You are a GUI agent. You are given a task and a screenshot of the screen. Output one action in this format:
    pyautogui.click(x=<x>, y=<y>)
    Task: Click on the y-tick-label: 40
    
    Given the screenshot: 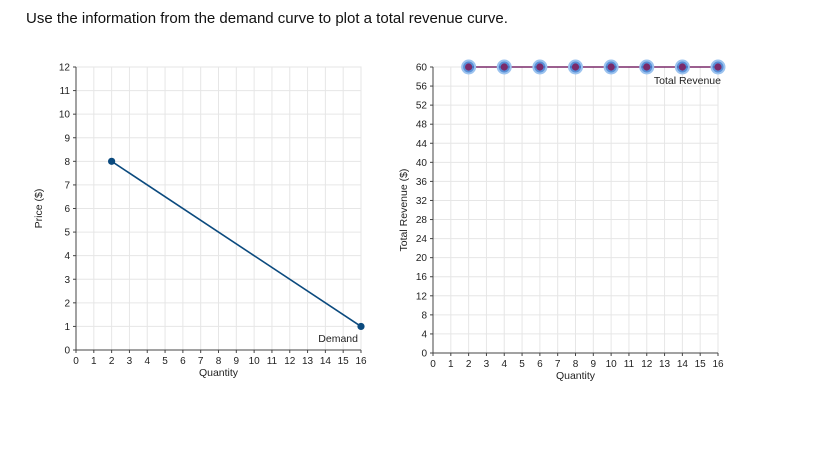 What is the action you would take?
    pyautogui.click(x=422, y=163)
    